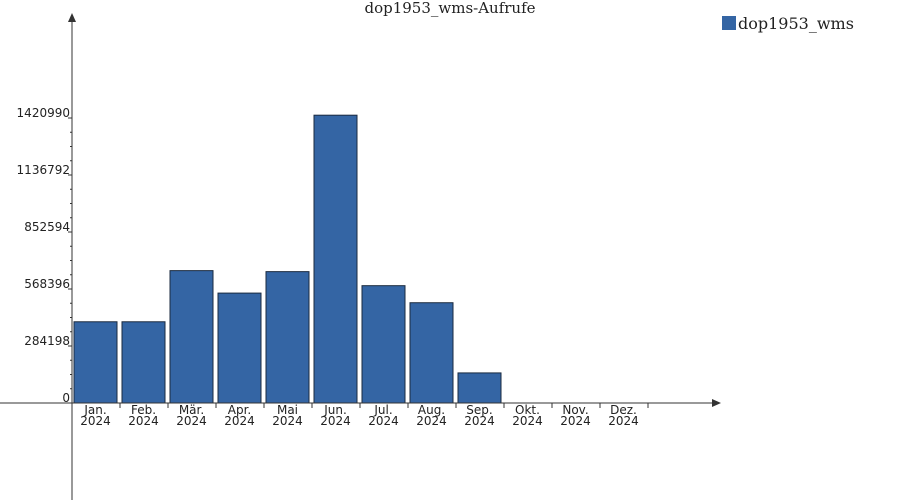  Describe the element at coordinates (47, 227) in the screenshot. I see `y-tick-label: 852594` at that location.